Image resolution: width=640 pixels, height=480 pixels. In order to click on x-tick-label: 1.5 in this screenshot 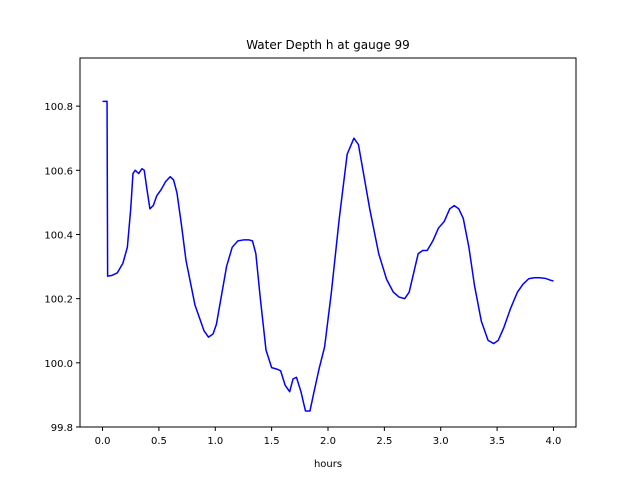, I will do `click(272, 441)`.